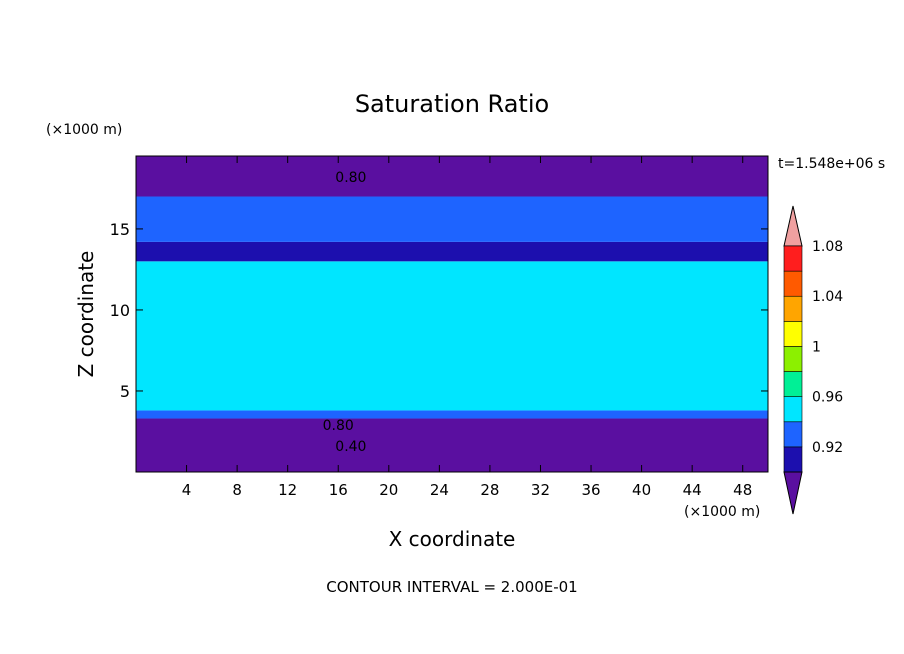  I want to click on x-tick-label: 40, so click(641, 490).